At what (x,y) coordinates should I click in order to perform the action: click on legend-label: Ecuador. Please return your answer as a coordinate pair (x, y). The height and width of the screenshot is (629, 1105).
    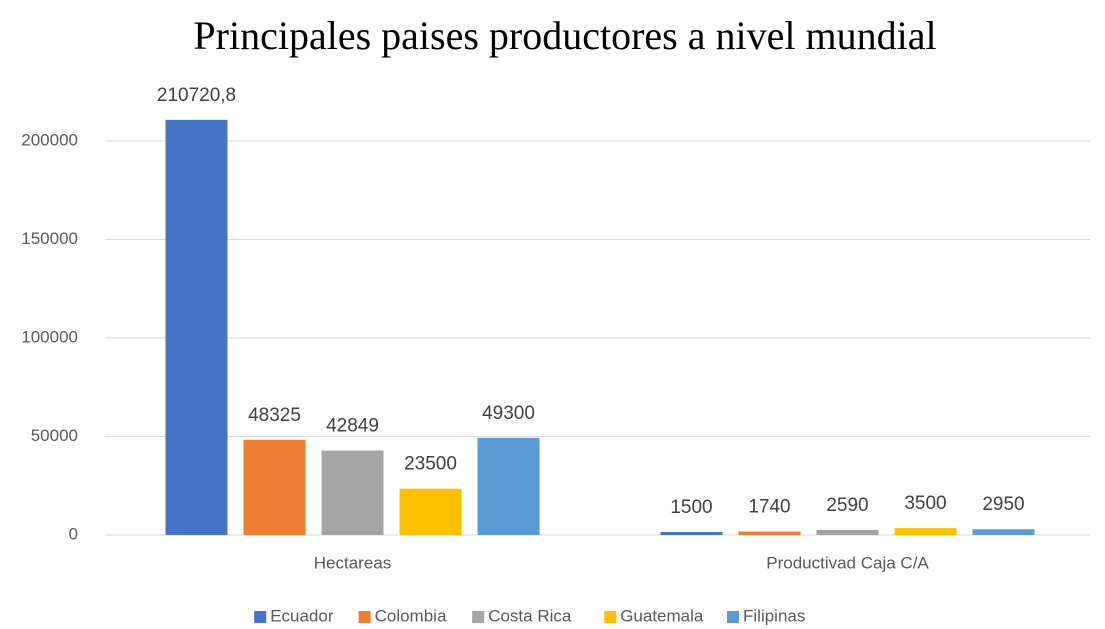
    Looking at the image, I should click on (302, 615).